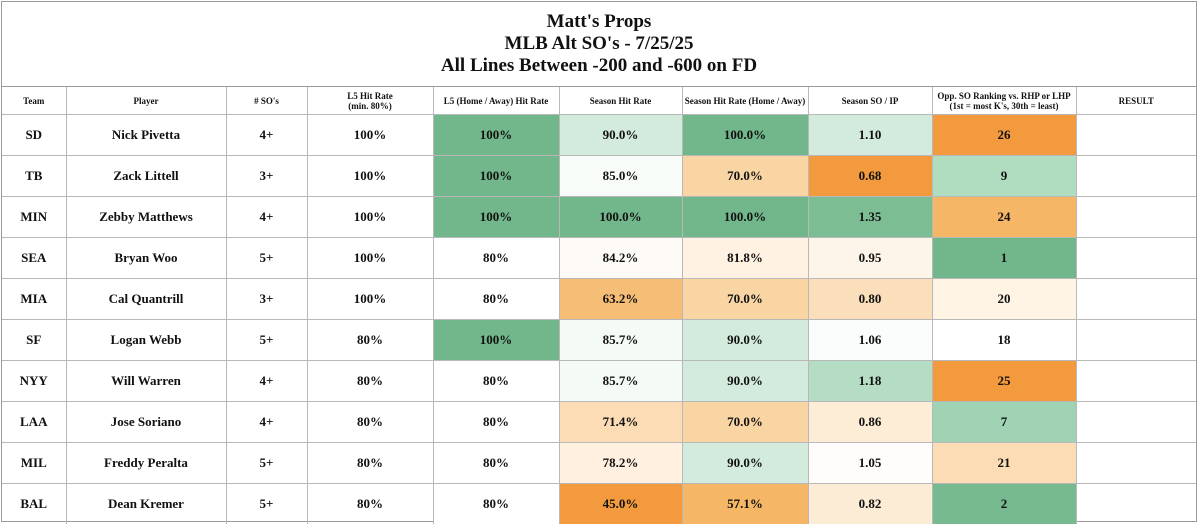 This screenshot has height=524, width=1199. What do you see at coordinates (870, 101) in the screenshot?
I see `header-season-so-ip: Season SO / IP` at bounding box center [870, 101].